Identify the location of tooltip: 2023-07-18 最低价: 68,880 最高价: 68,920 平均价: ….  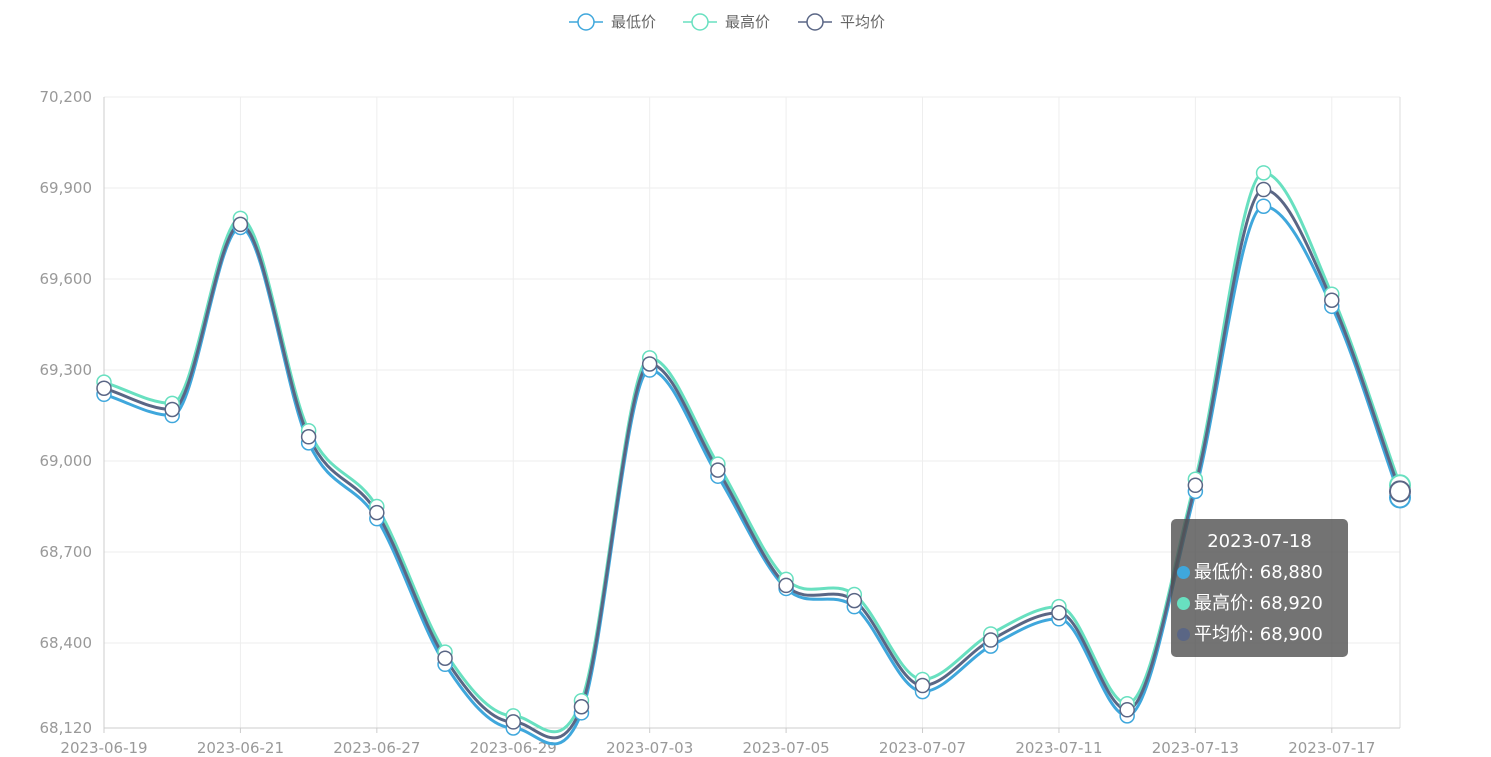
(1259, 588).